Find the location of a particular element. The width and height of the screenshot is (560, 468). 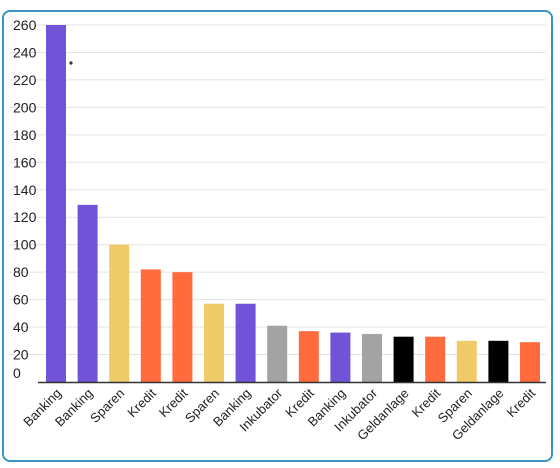

y-tick-label: 240 is located at coordinates (25, 52).